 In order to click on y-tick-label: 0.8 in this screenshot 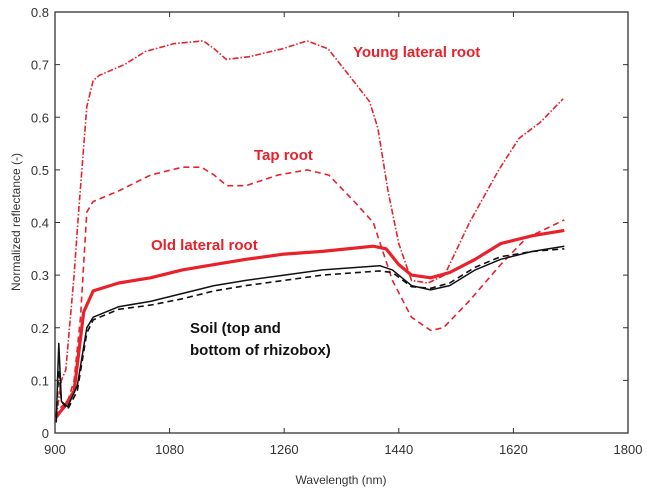, I will do `click(40, 12)`.